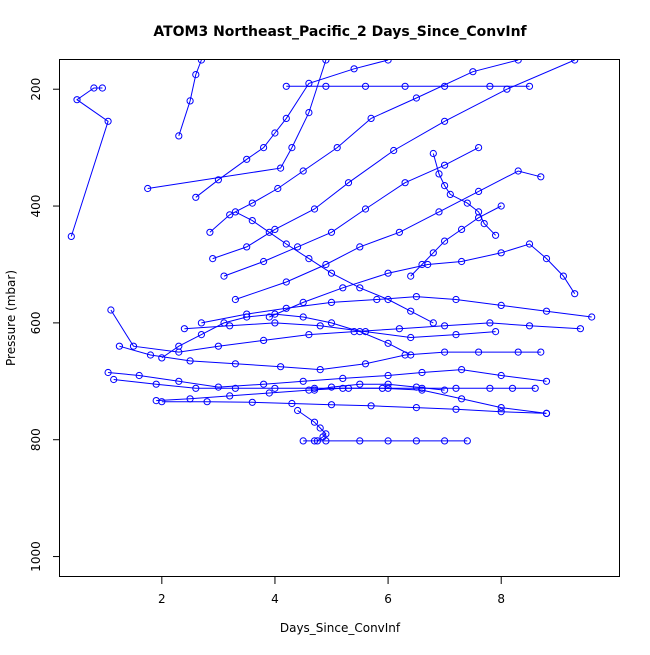 The image size is (650, 655). Describe the element at coordinates (275, 599) in the screenshot. I see `x-tick-label: 4` at that location.